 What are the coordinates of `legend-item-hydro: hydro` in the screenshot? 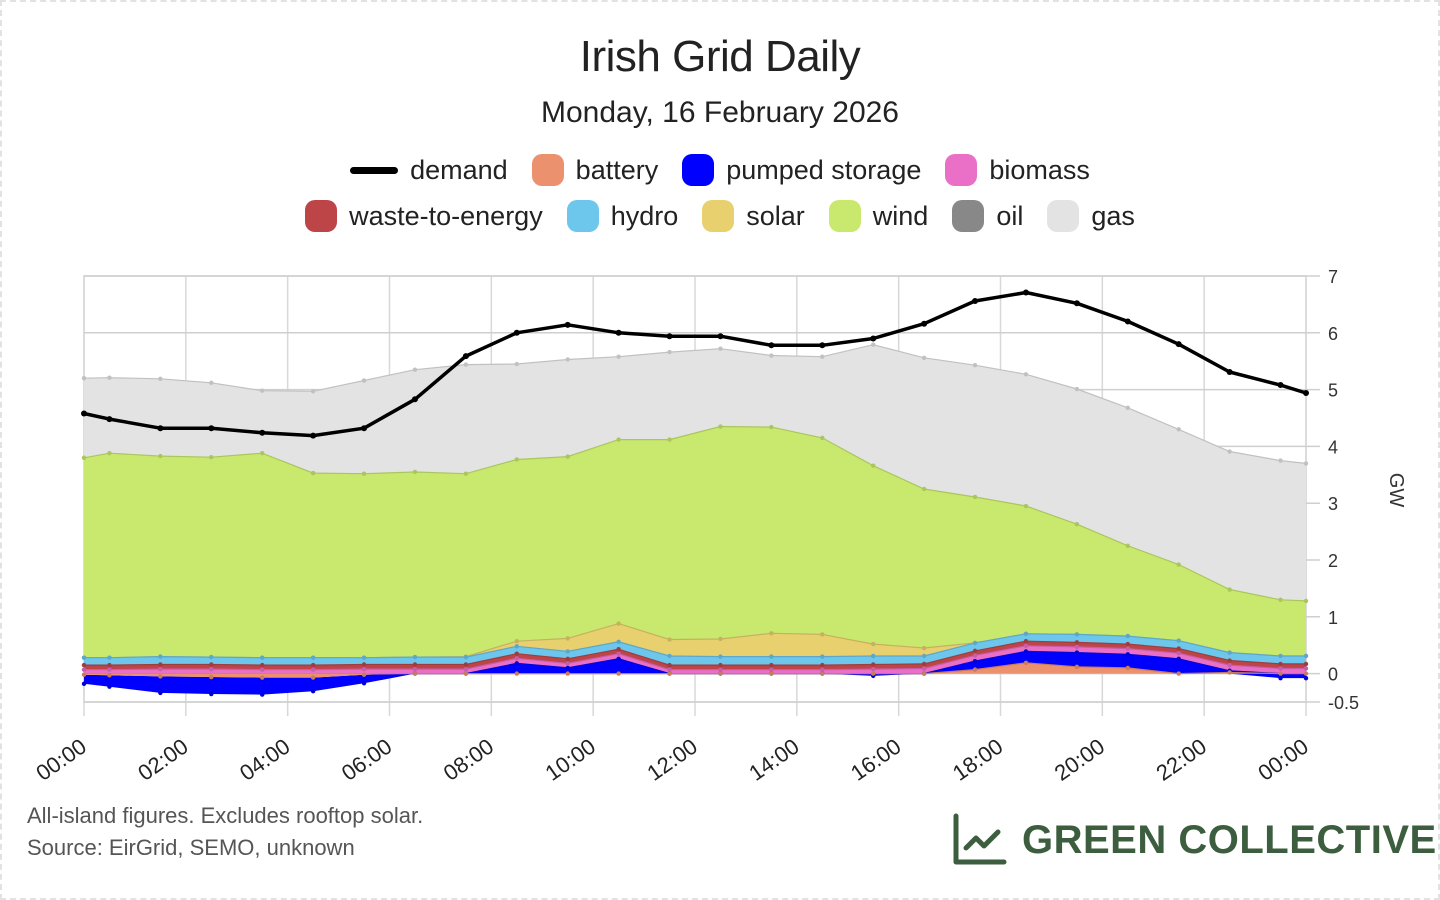 It's located at (622, 216).